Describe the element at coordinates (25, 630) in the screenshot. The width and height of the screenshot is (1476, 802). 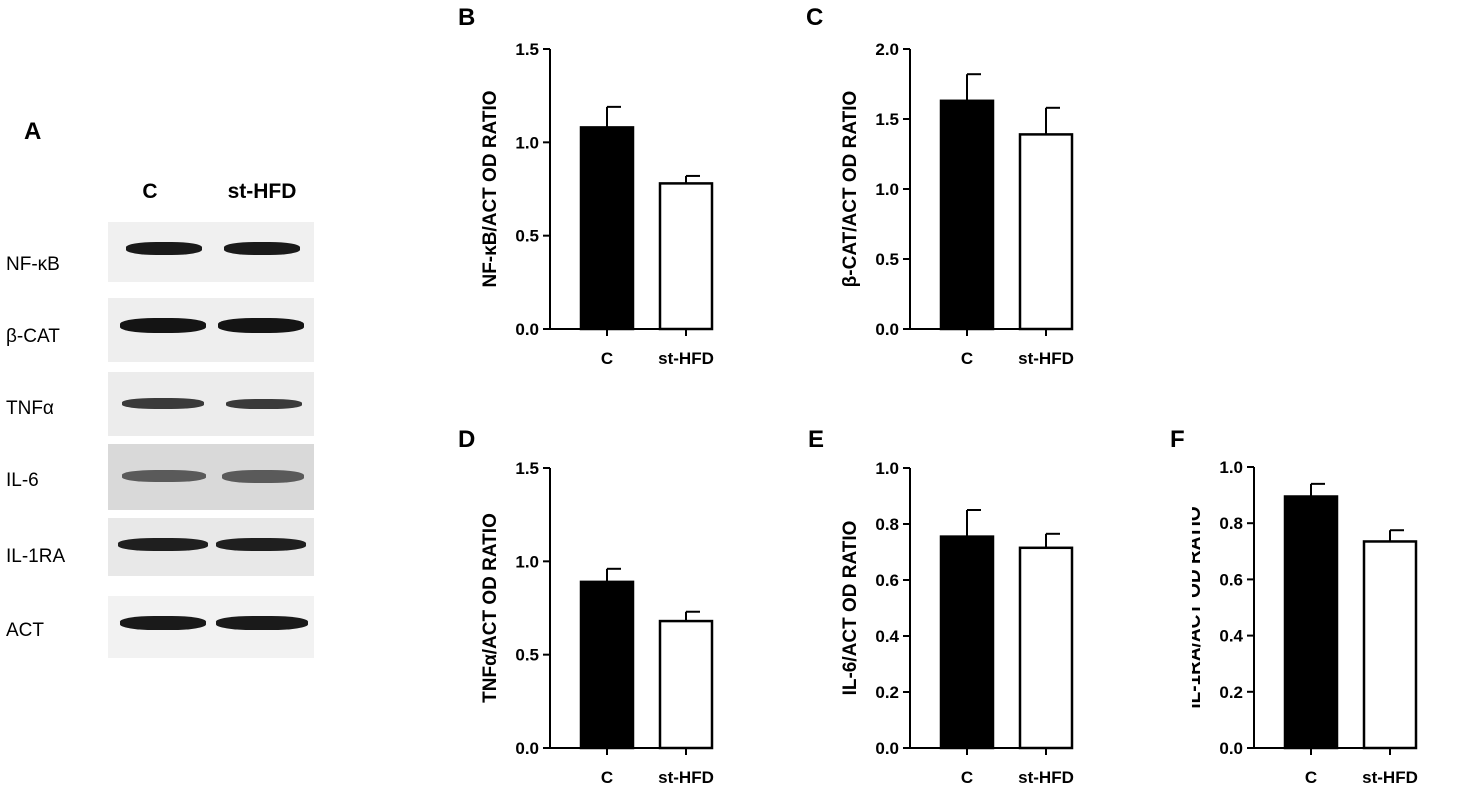
I see `protein-label-act: ACT` at that location.